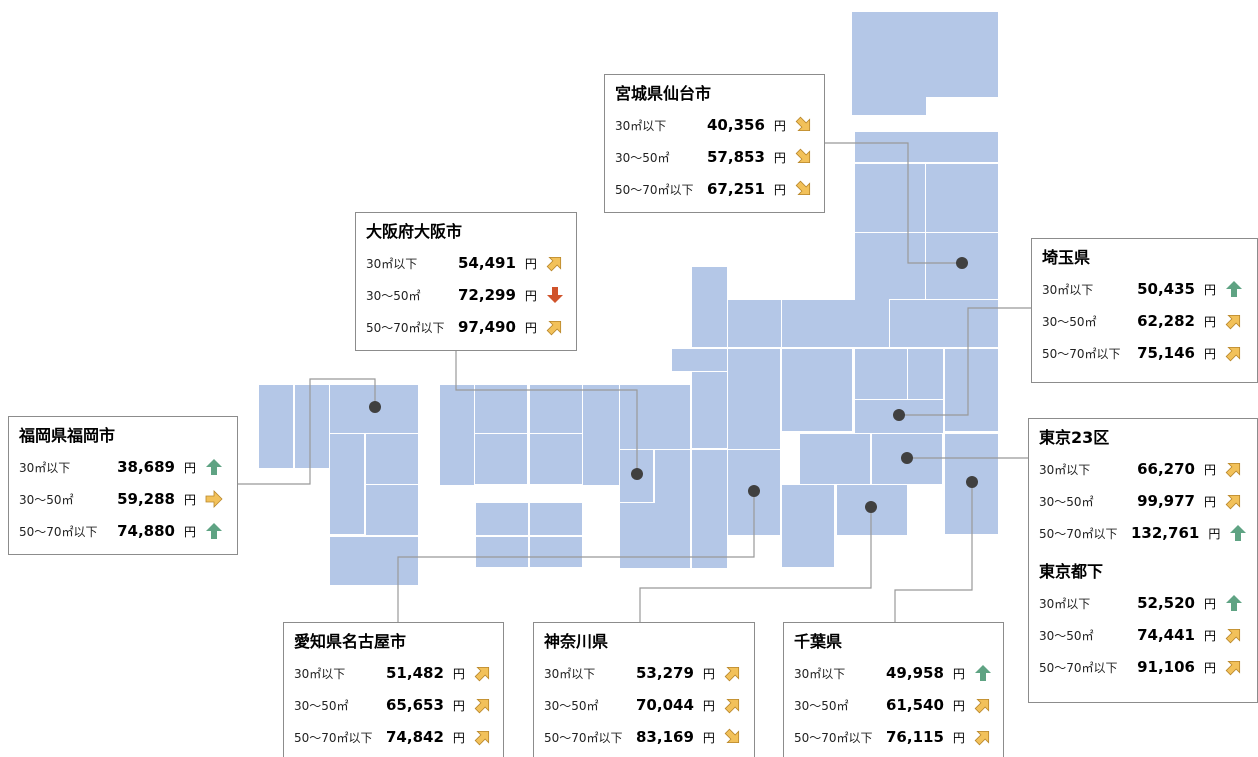 The image size is (1258, 757). Describe the element at coordinates (415, 673) in the screenshot. I see `rent-value: 51,482` at that location.